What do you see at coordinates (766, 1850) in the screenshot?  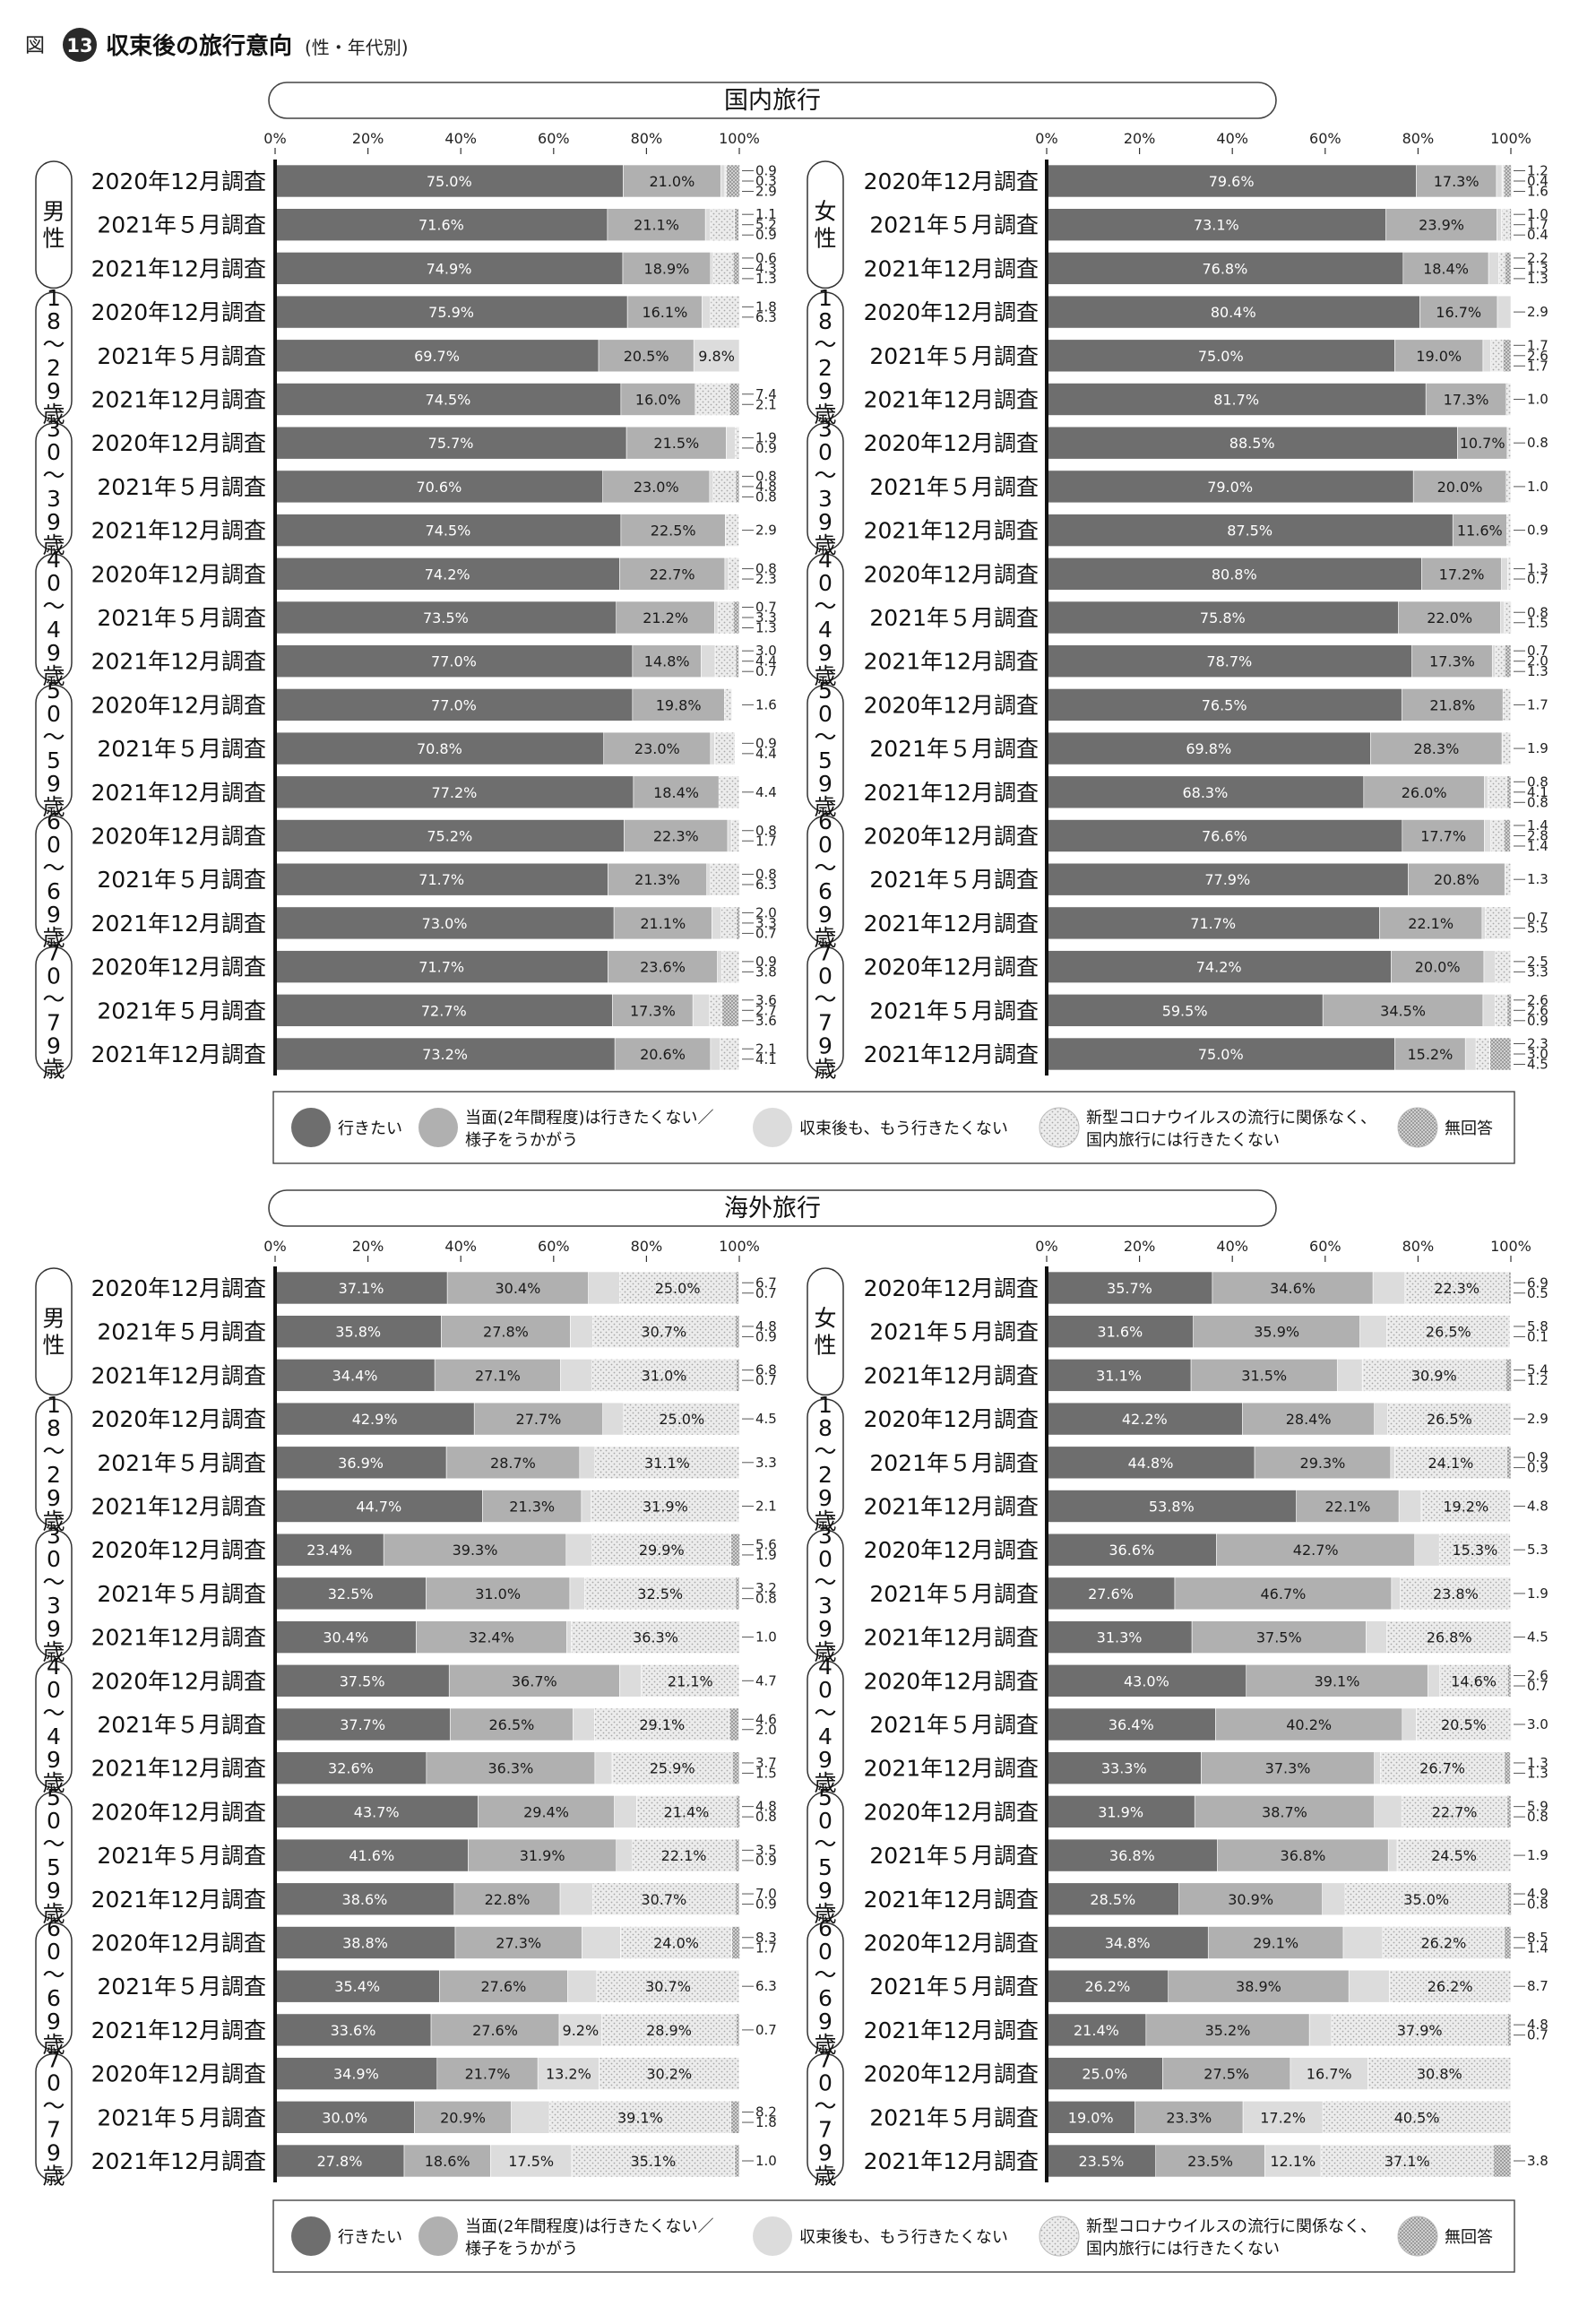 I see `data-label-outside: 3.5` at bounding box center [766, 1850].